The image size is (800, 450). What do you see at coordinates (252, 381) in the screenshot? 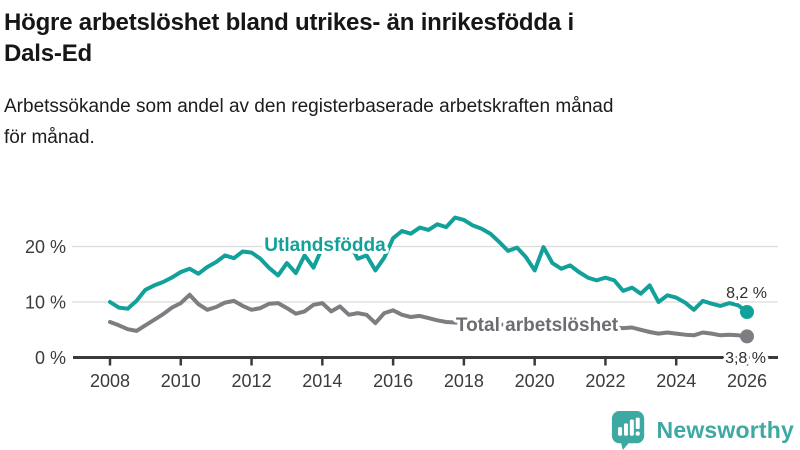
I see `x-tick-label-2012: 2012` at bounding box center [252, 381].